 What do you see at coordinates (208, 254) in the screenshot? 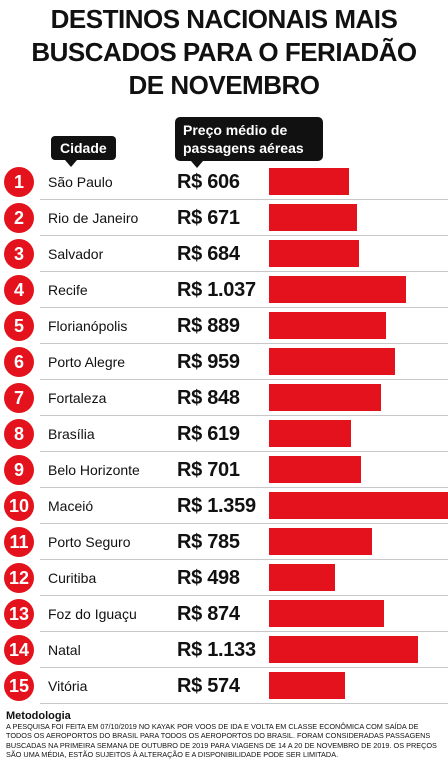
I see `data-label: R$ 684` at bounding box center [208, 254].